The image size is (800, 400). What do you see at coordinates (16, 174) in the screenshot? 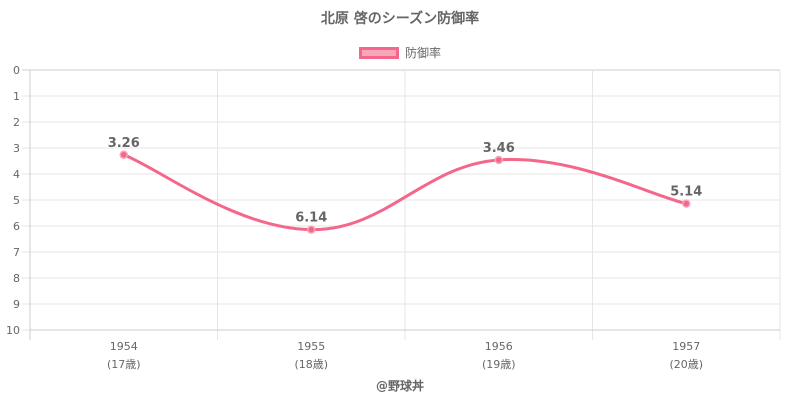
I see `y-tick-label: 4` at bounding box center [16, 174].